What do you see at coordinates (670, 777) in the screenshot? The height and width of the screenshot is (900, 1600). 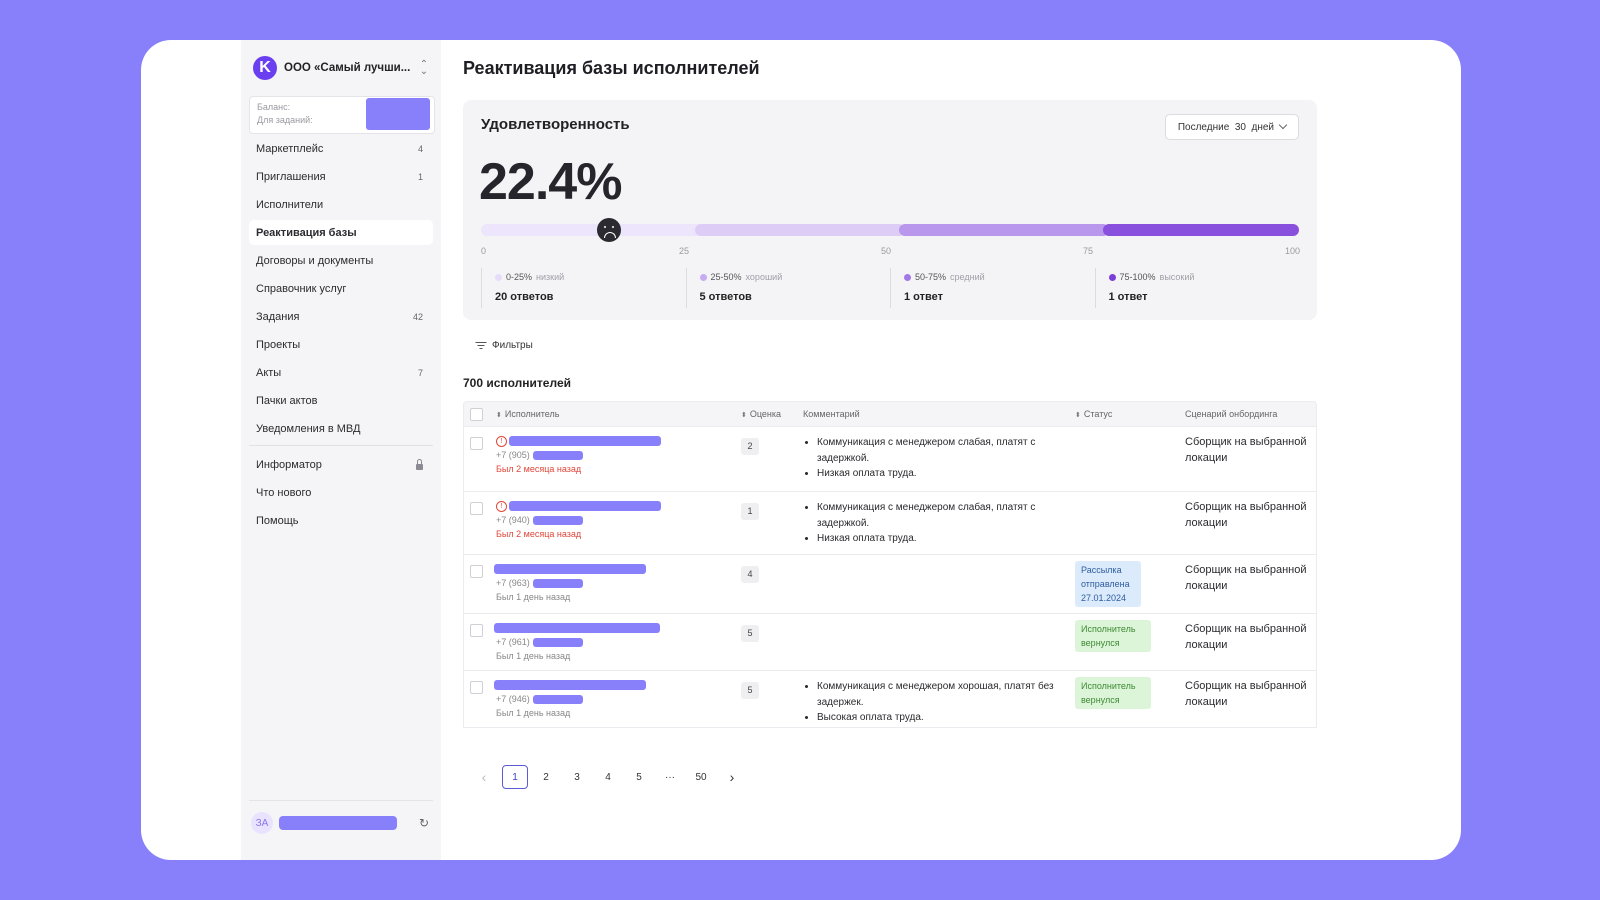 I see `page-button: ···` at bounding box center [670, 777].